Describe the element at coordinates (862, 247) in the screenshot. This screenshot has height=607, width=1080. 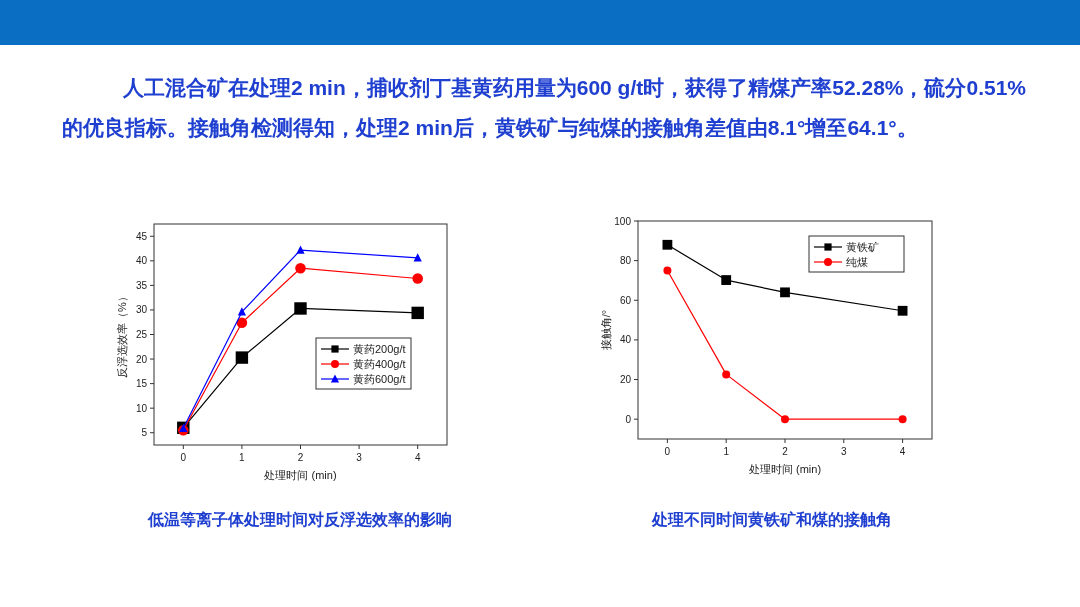
I see `legend-label: 黄铁矿` at that location.